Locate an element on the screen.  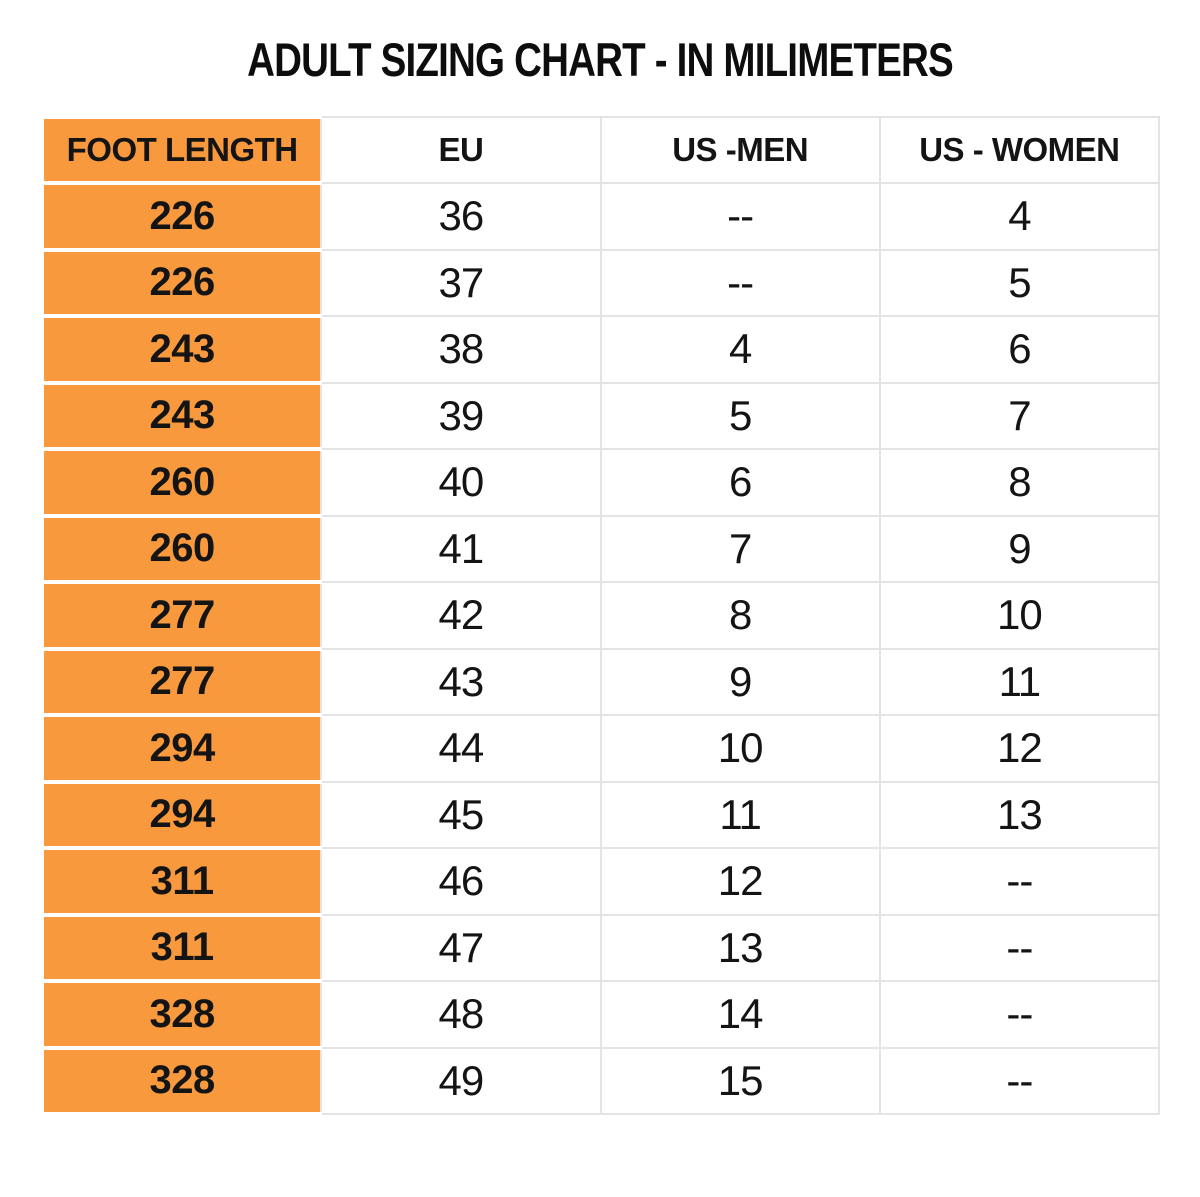
cell-size-value: 45 is located at coordinates (461, 815).